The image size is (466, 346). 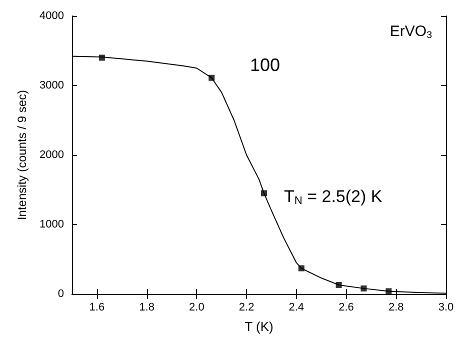 What do you see at coordinates (52, 86) in the screenshot?
I see `y-tick-label: 3000` at bounding box center [52, 86].